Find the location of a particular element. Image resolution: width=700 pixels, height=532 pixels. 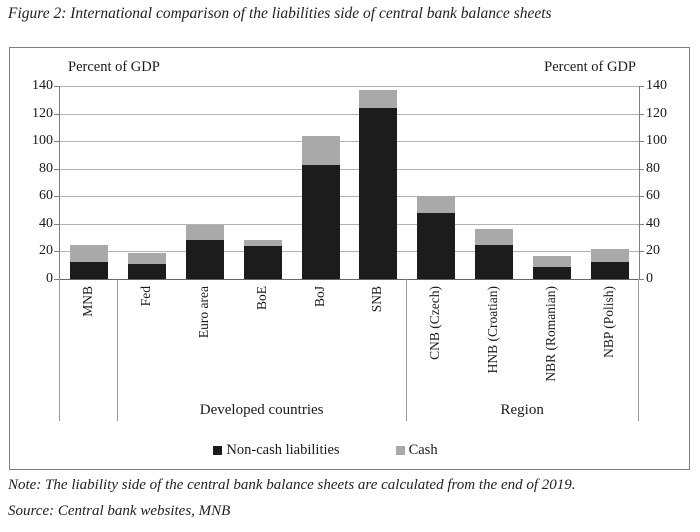

bar-nbr-romanian- is located at coordinates (552, 267).